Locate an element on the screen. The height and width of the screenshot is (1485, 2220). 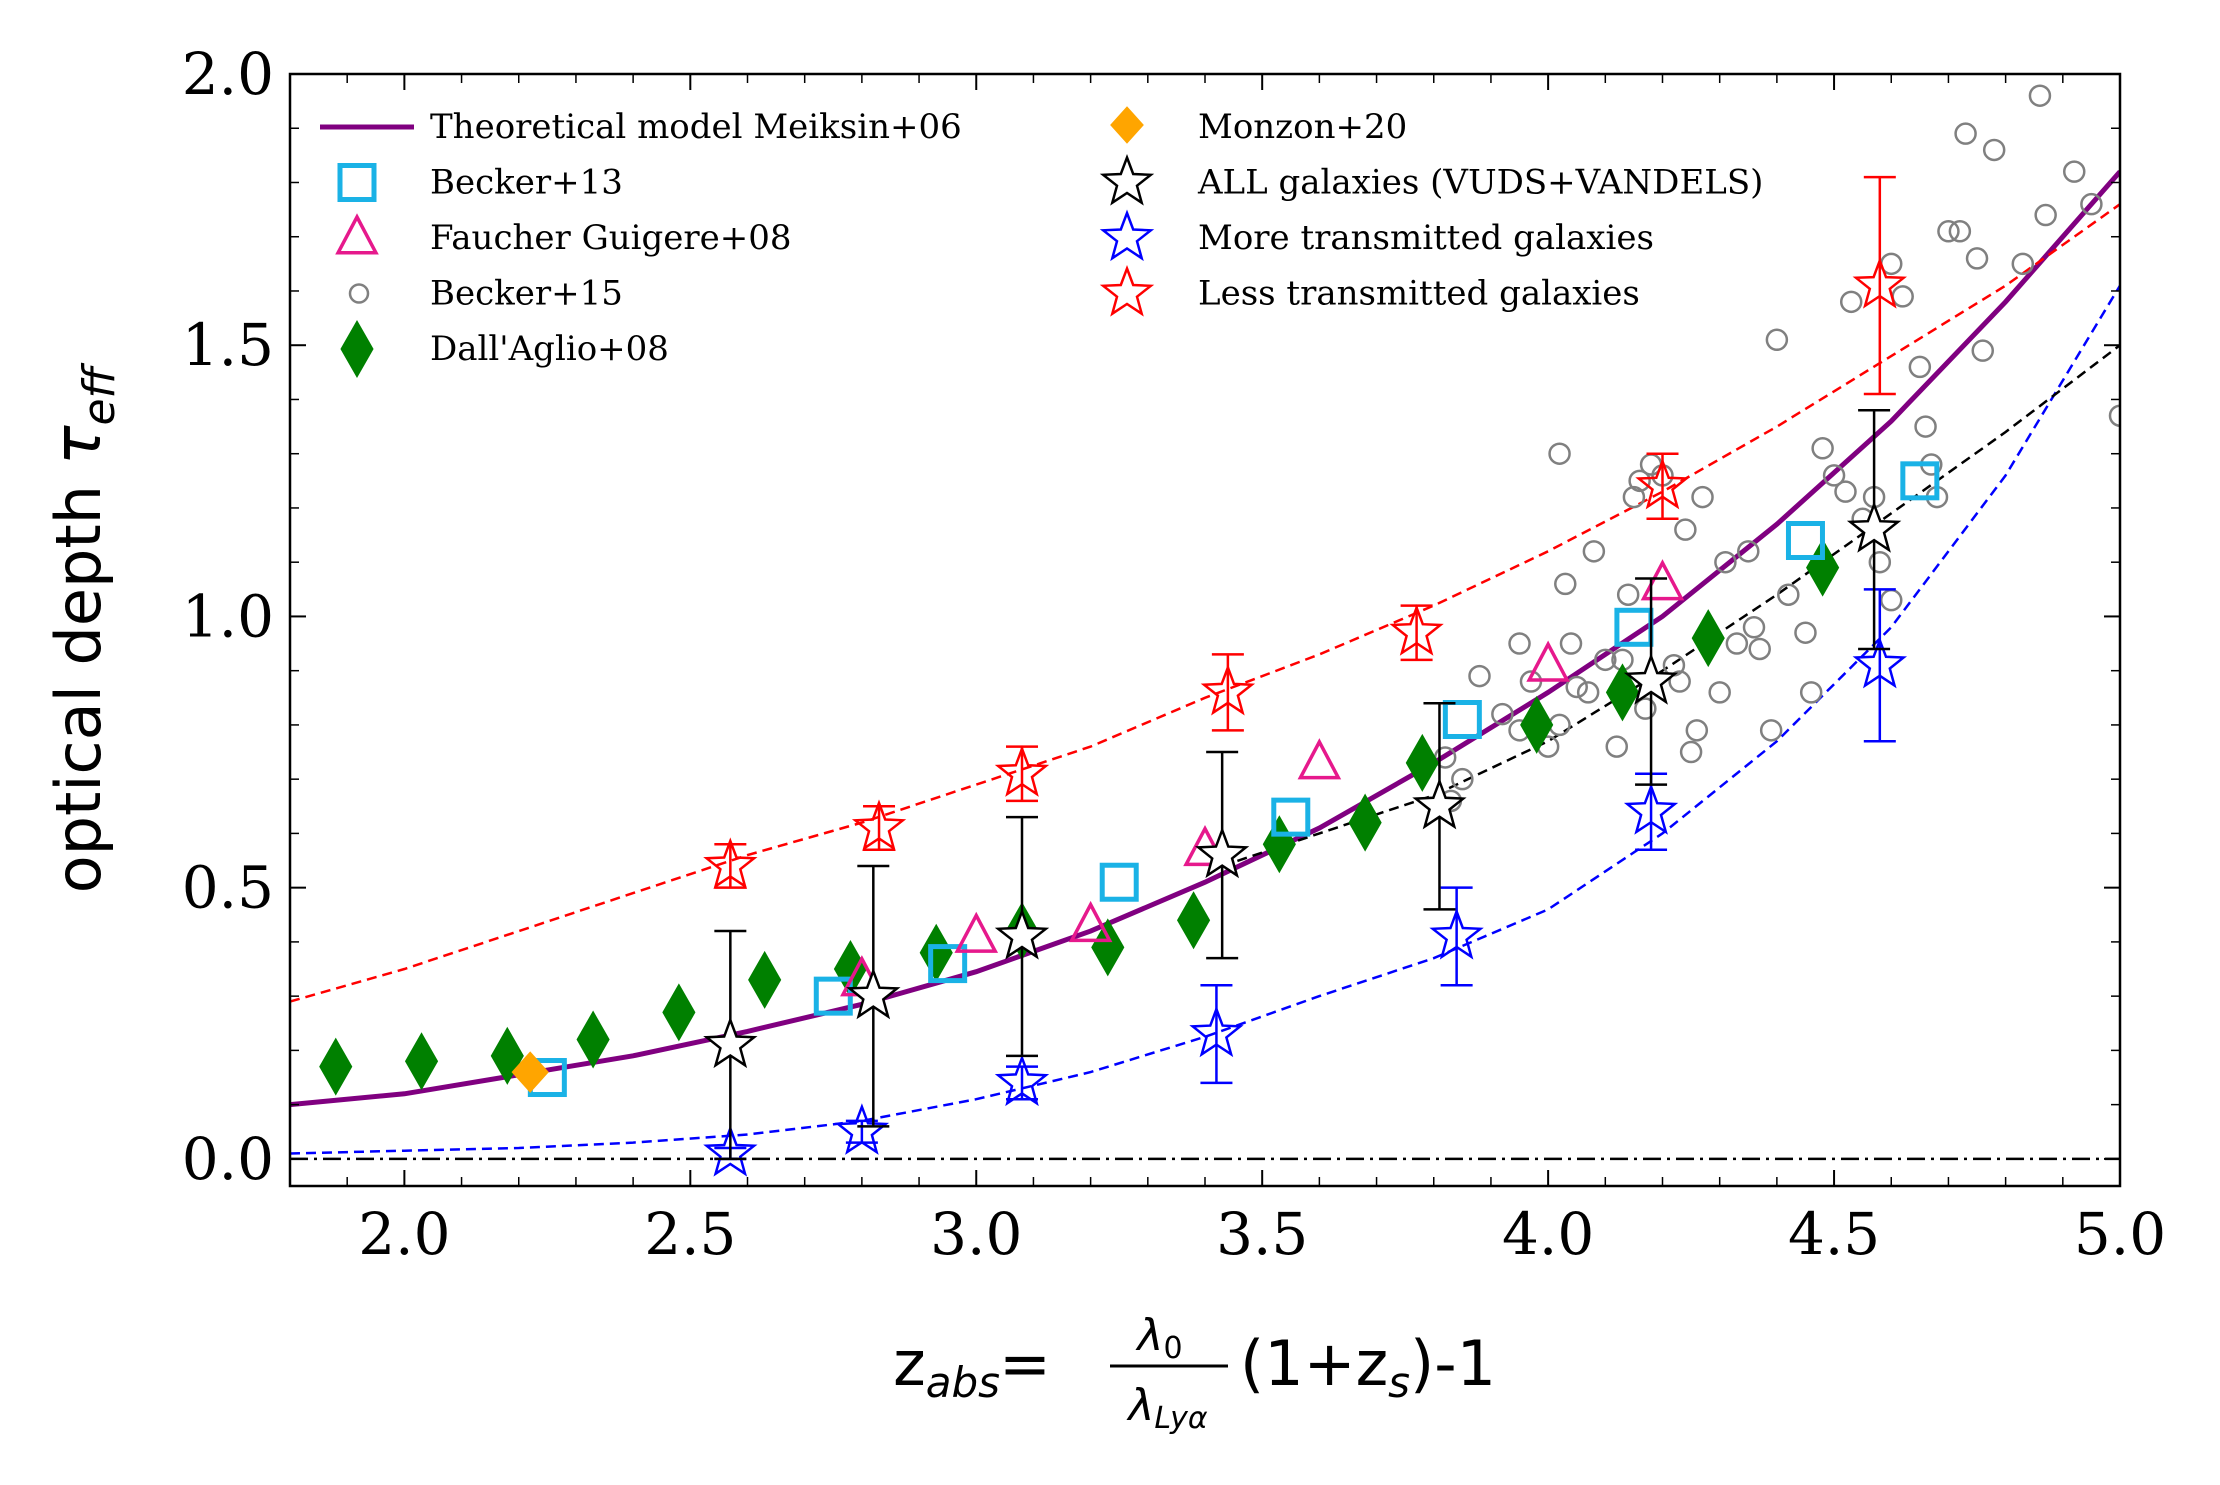
legend-item-dall-aglio-08: Dall'Aglio+08 is located at coordinates (504, 349).